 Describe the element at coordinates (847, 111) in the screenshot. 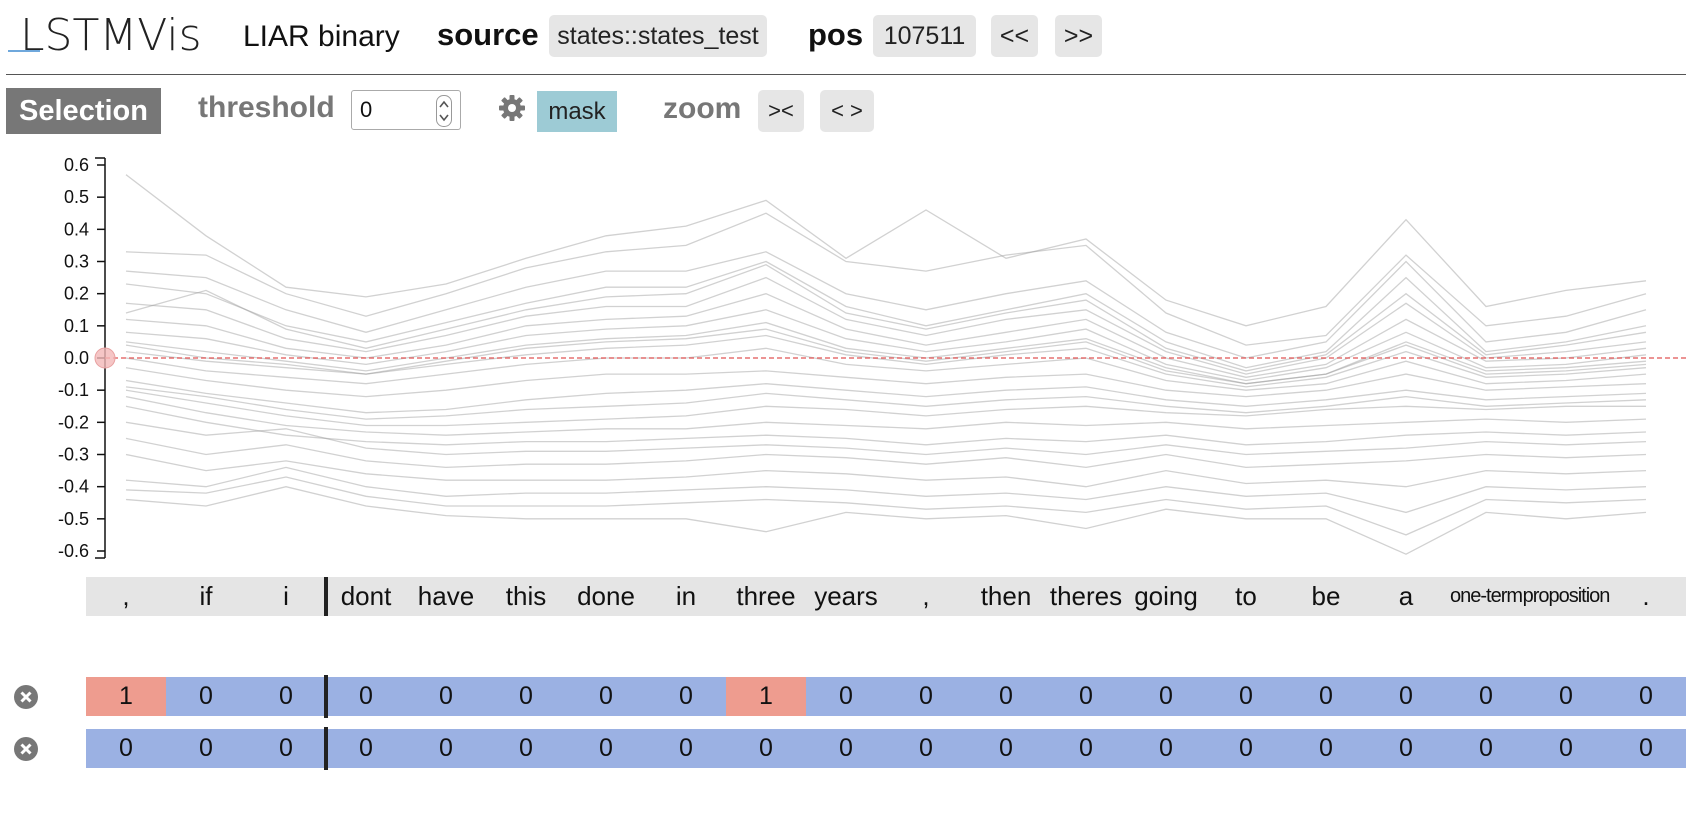

I see `zoom-out-button: < >` at that location.